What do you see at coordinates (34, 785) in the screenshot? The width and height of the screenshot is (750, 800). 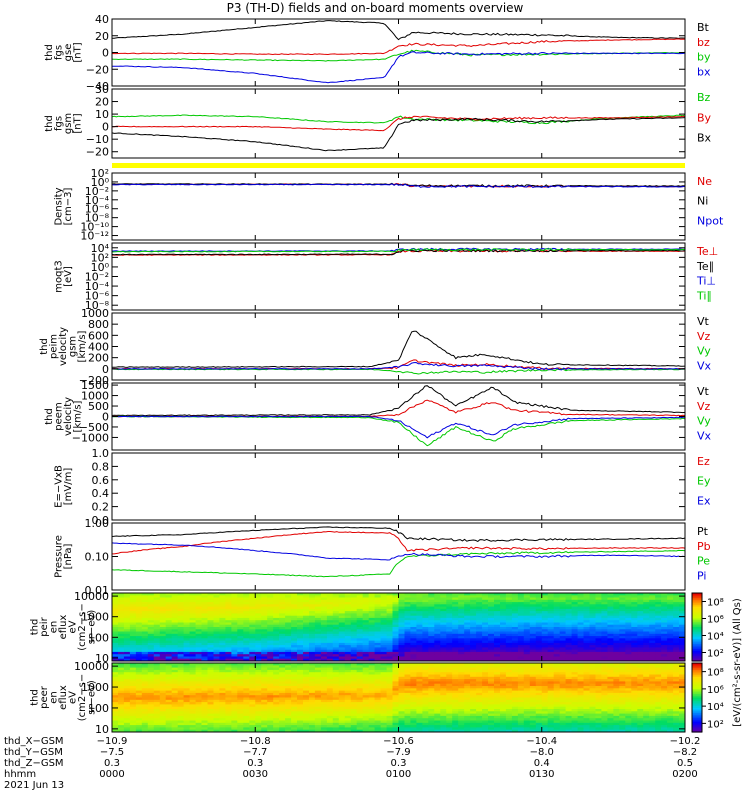 I see `xaxis-date: 2021 Jun 13` at bounding box center [34, 785].